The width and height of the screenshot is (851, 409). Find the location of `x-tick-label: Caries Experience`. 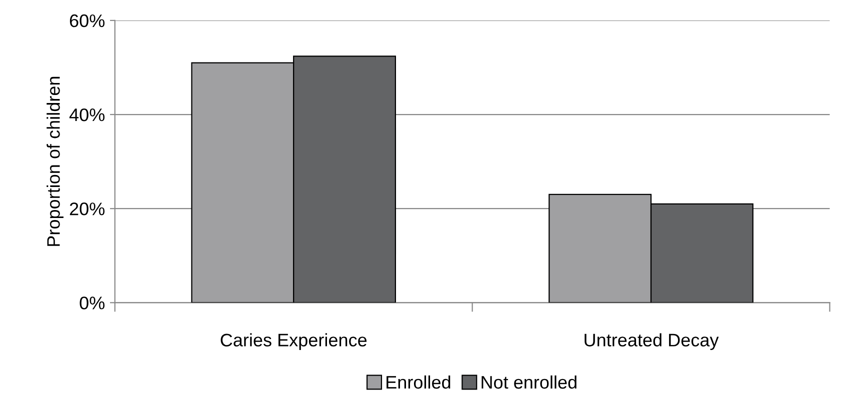

x-tick-label: Caries Experience is located at coordinates (293, 341).